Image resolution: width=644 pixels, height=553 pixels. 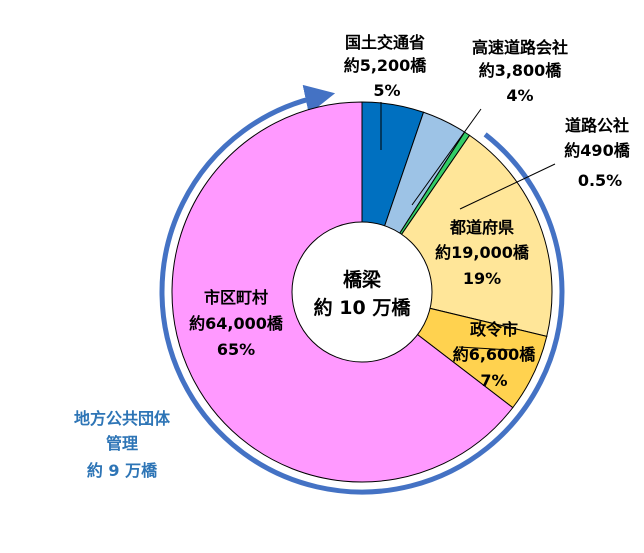 I want to click on label-prefecture-count: 約19,000橋, so click(x=482, y=252).